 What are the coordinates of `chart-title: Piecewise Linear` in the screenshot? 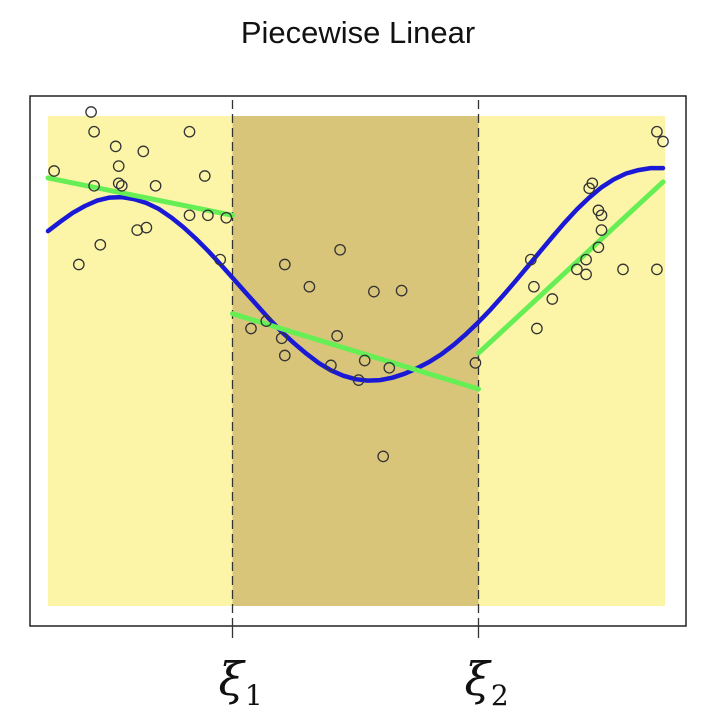 It's located at (358, 32).